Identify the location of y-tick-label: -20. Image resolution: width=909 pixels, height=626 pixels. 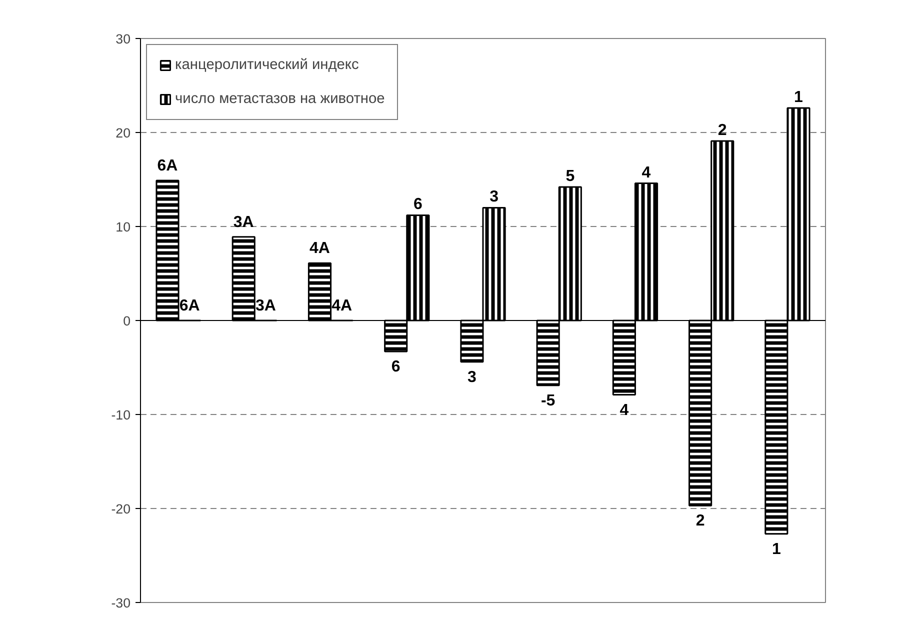
(120, 509).